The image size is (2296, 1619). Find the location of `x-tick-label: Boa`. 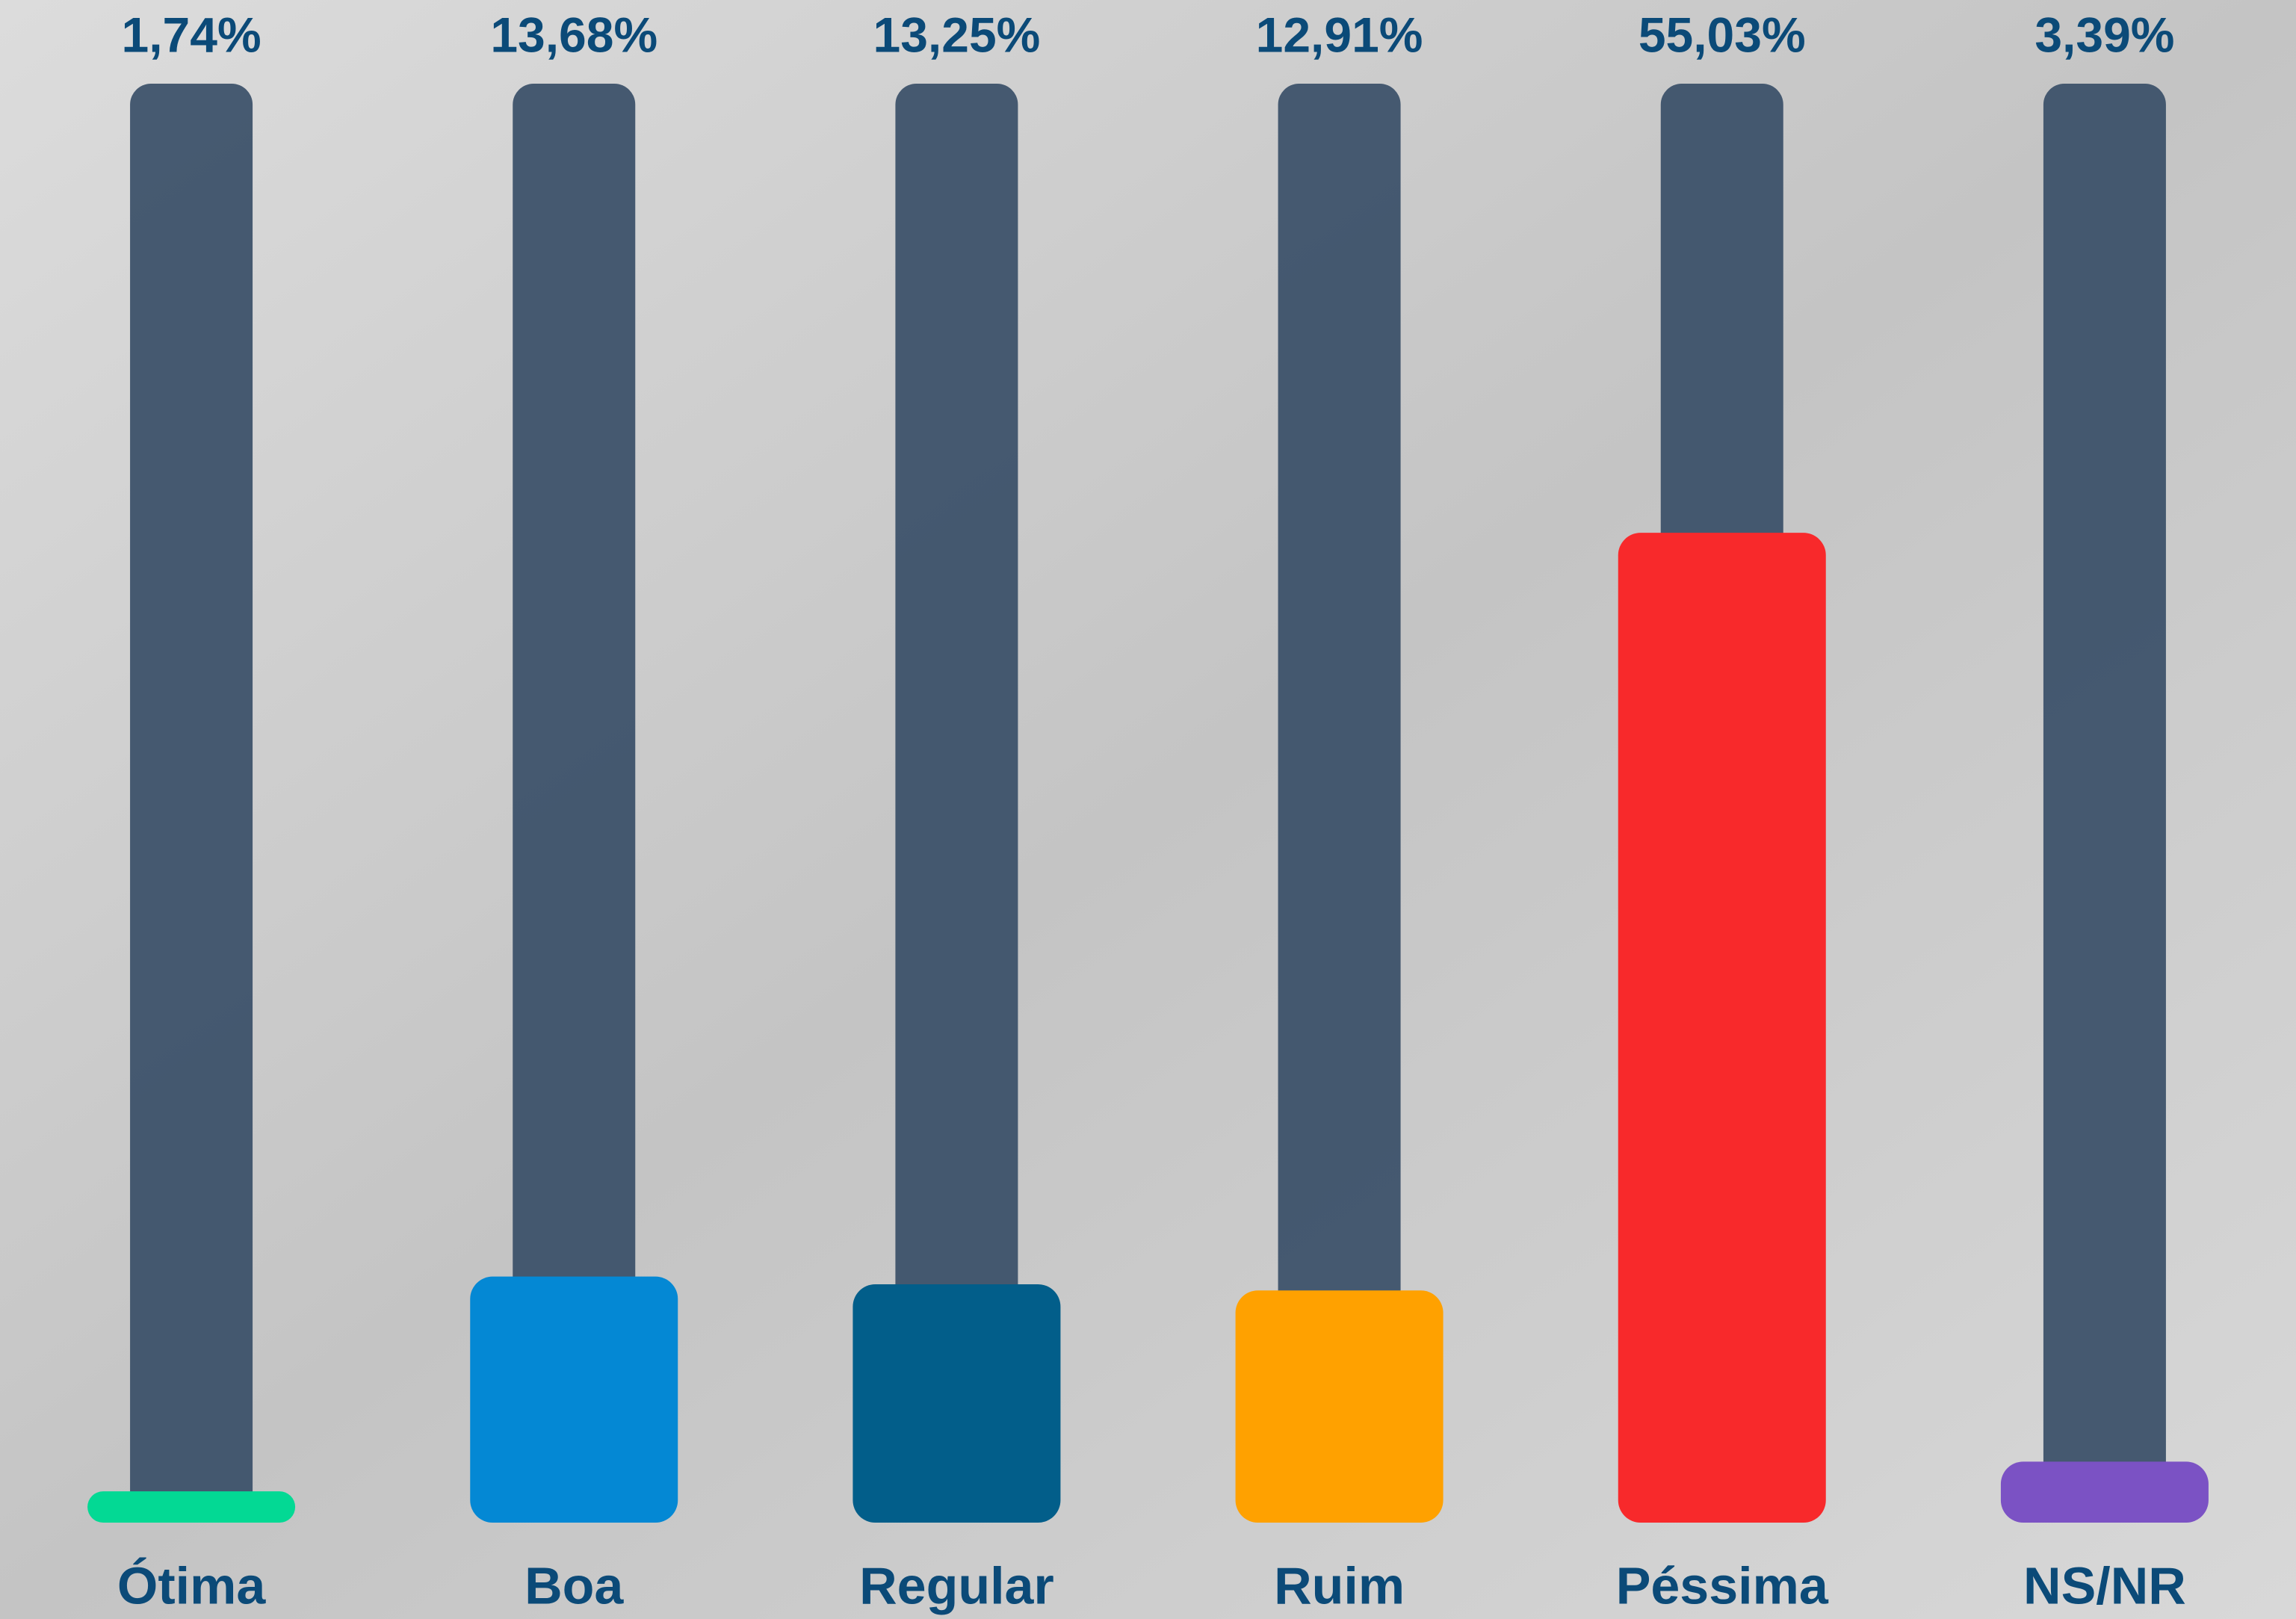

x-tick-label: Boa is located at coordinates (574, 1585).